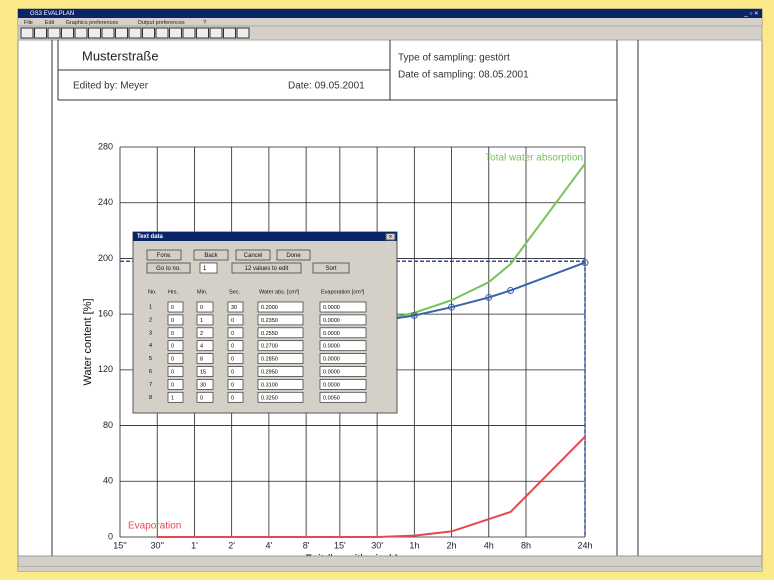  What do you see at coordinates (150, 359) in the screenshot?
I see `row-number: 5` at bounding box center [150, 359].